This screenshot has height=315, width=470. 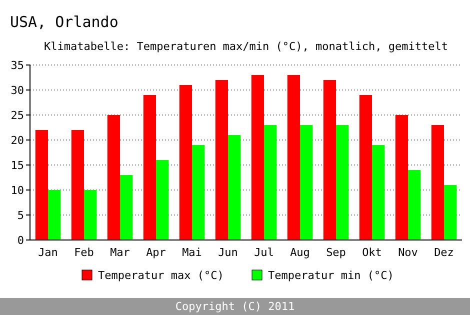 I want to click on y-tick-label: 20, so click(x=17, y=140).